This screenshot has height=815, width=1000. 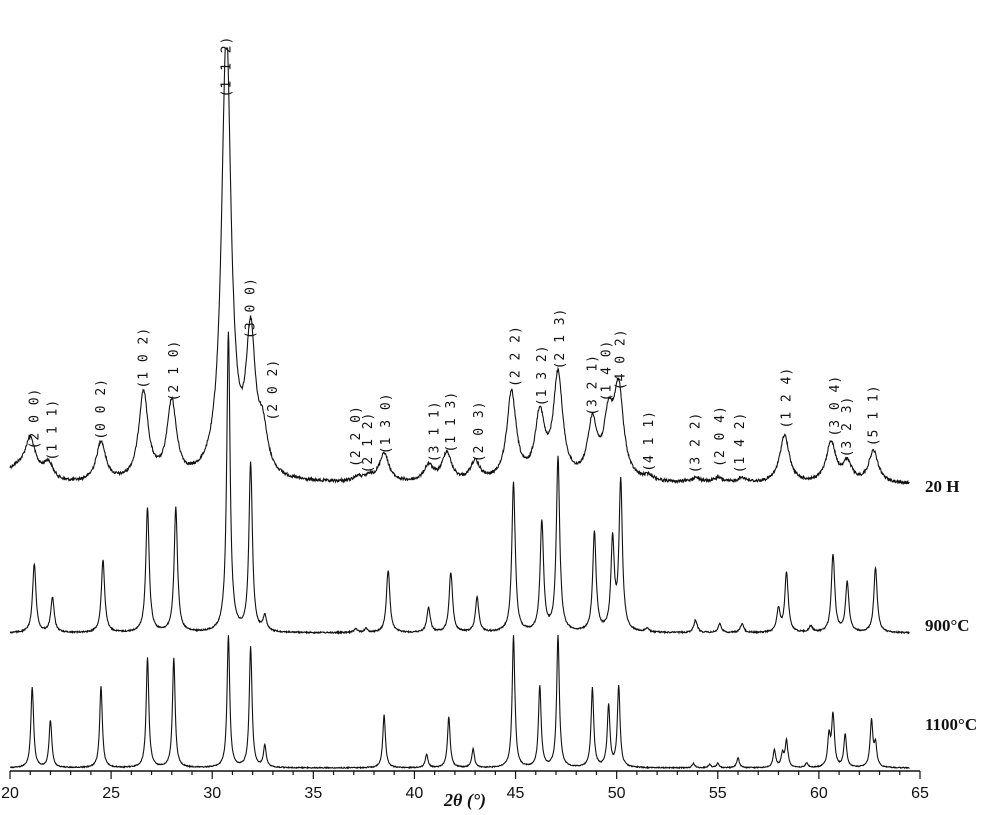 I want to click on hkl-label: (1 1 2), so click(x=226, y=67).